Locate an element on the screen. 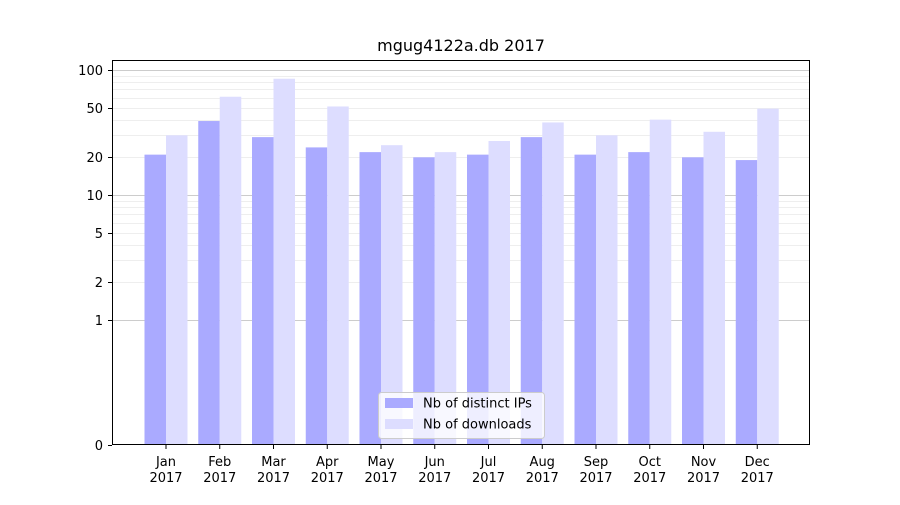 Image resolution: width=900 pixels, height=505 pixels. y-tick-label: 2 is located at coordinates (99, 283).